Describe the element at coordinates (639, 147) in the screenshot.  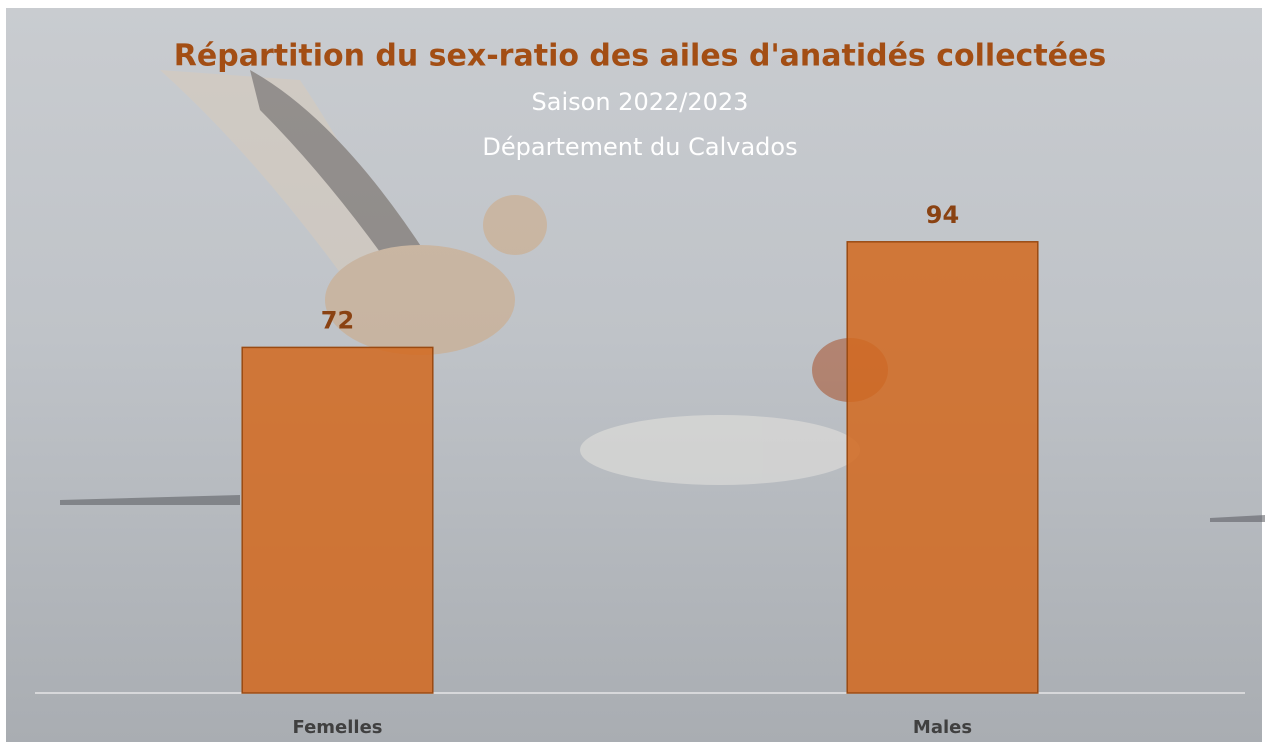
I see `chart-subtitle: Département du Calvados` at that location.